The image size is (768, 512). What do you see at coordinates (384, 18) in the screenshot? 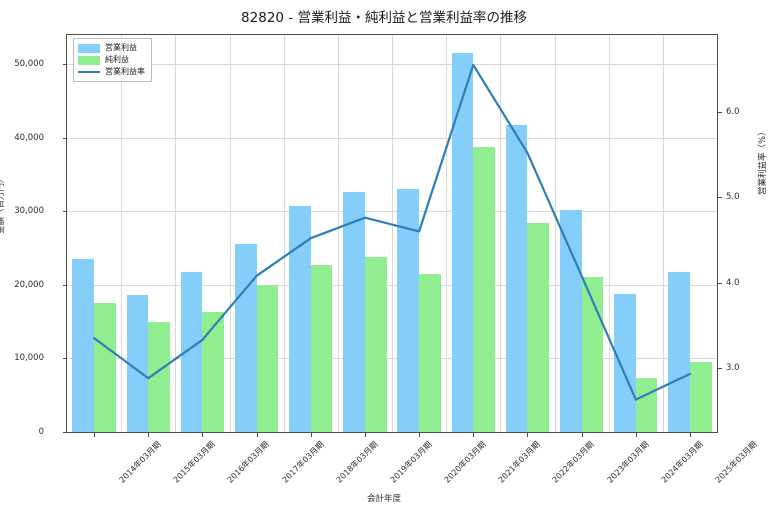
I see `chart-title: 82820 - 営業利益・純利益と営業利益率の推移` at bounding box center [384, 18].